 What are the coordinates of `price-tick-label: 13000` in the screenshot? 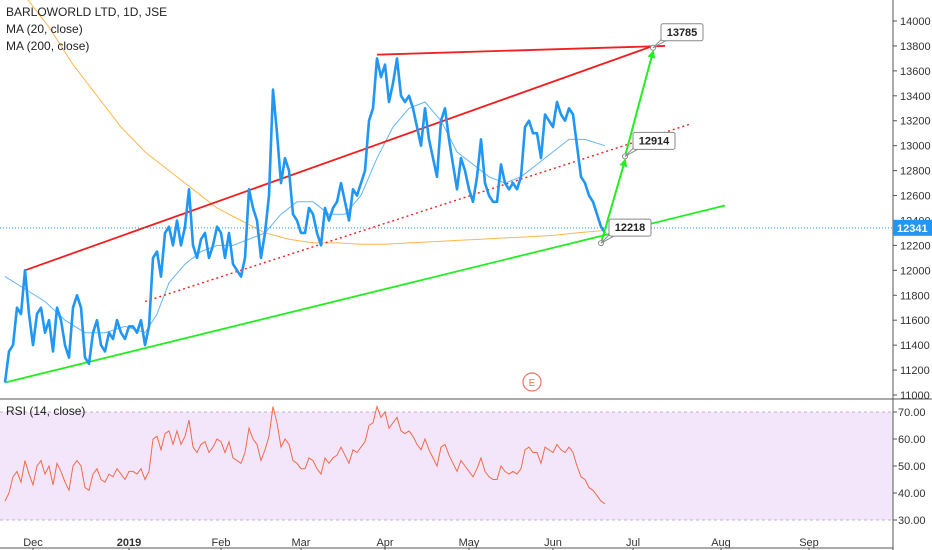 It's located at (915, 147).